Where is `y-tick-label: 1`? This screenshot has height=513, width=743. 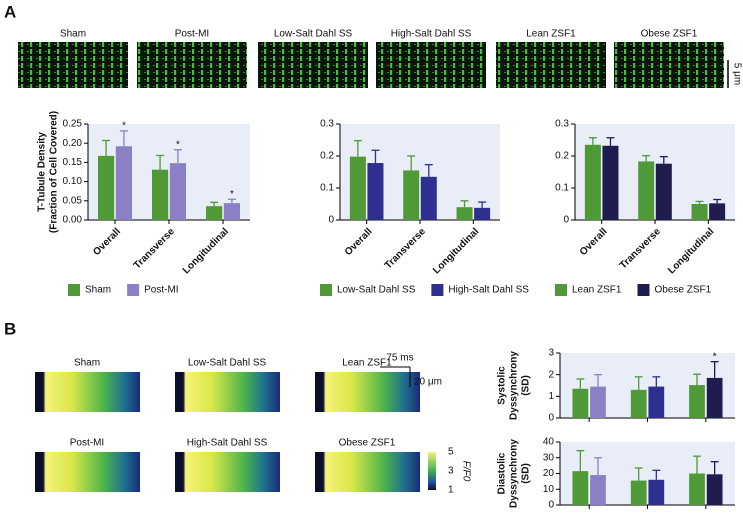
y-tick-label: 1 is located at coordinates (551, 396).